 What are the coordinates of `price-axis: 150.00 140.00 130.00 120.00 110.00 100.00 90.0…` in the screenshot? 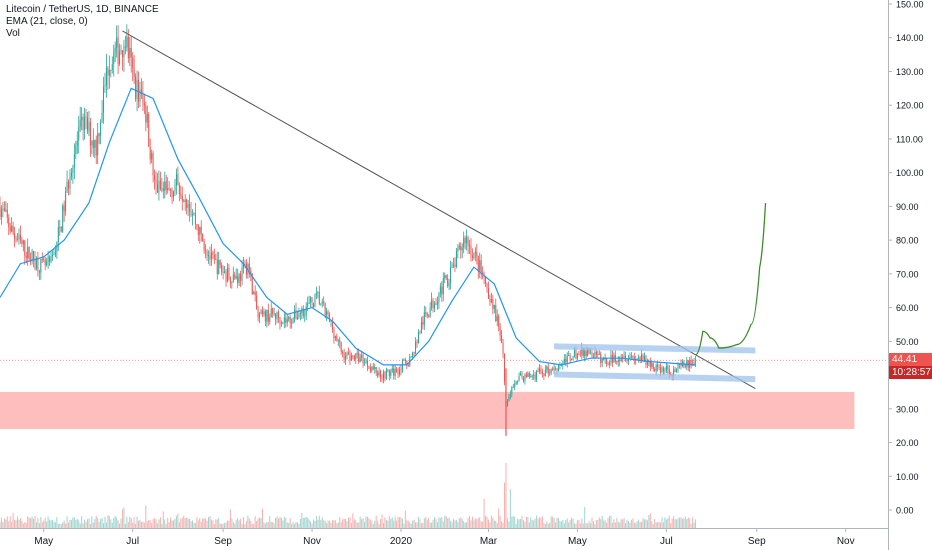 It's located at (910, 275).